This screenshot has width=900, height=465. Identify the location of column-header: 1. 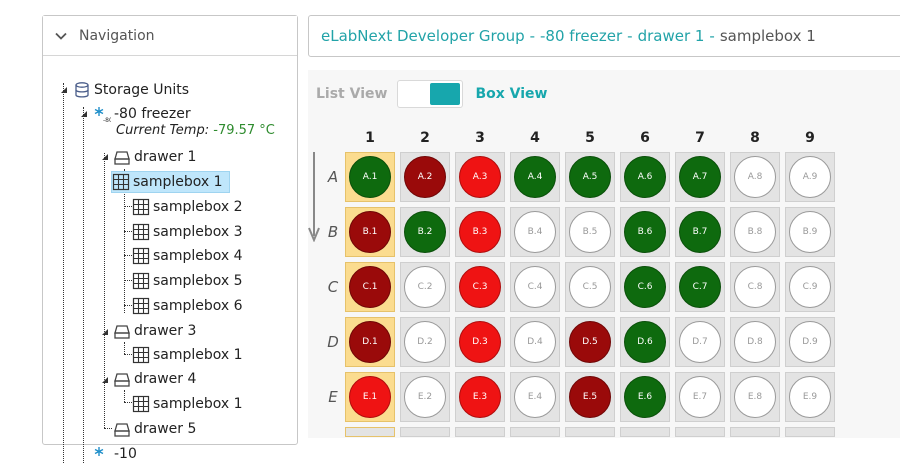
(370, 138).